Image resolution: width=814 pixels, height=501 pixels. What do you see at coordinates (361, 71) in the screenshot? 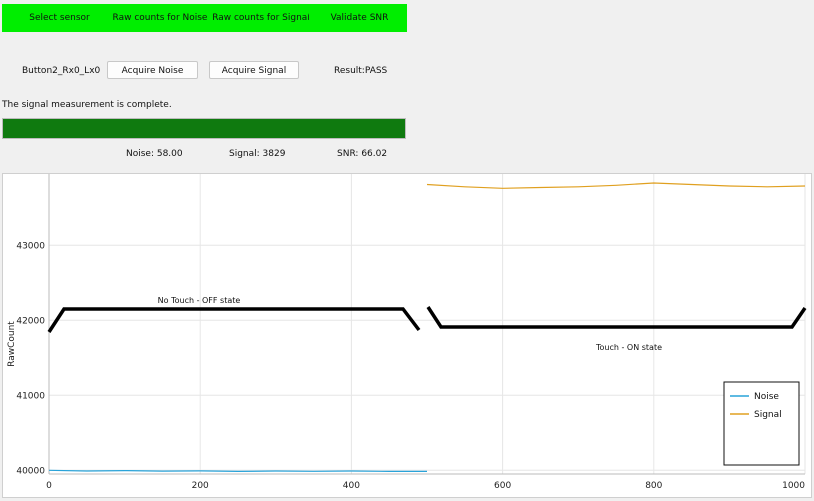
I see `result-label: Result:PASS` at bounding box center [361, 71].